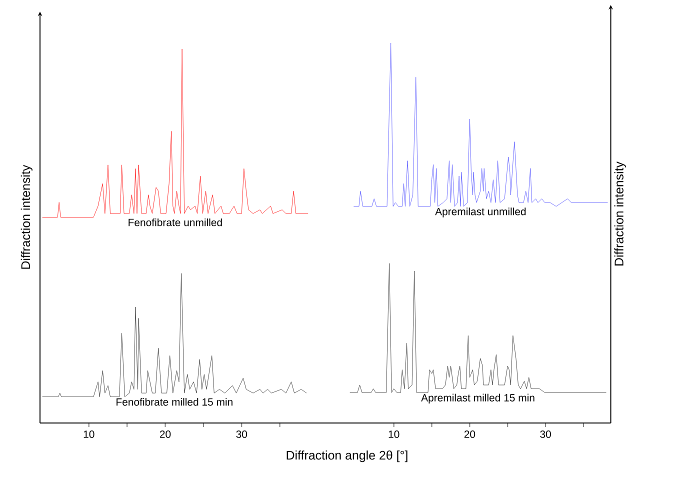 Image resolution: width=678 pixels, height=495 pixels. Describe the element at coordinates (480, 213) in the screenshot. I see `series-label: Apremilast unmilled` at that location.